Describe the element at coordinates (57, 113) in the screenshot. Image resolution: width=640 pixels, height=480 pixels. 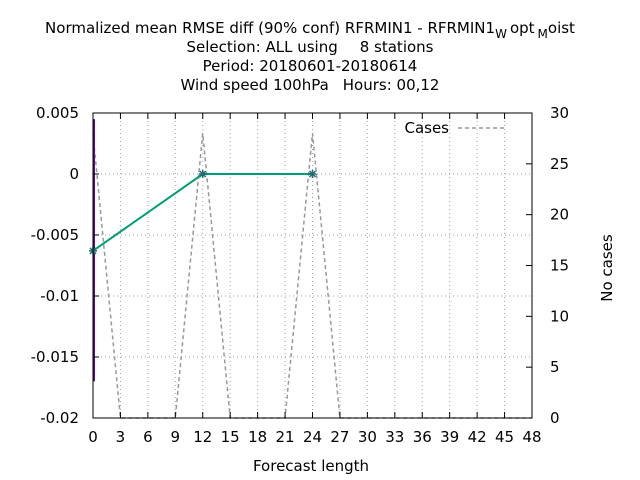
I see `y-left-tick-label: 0.005` at that location.